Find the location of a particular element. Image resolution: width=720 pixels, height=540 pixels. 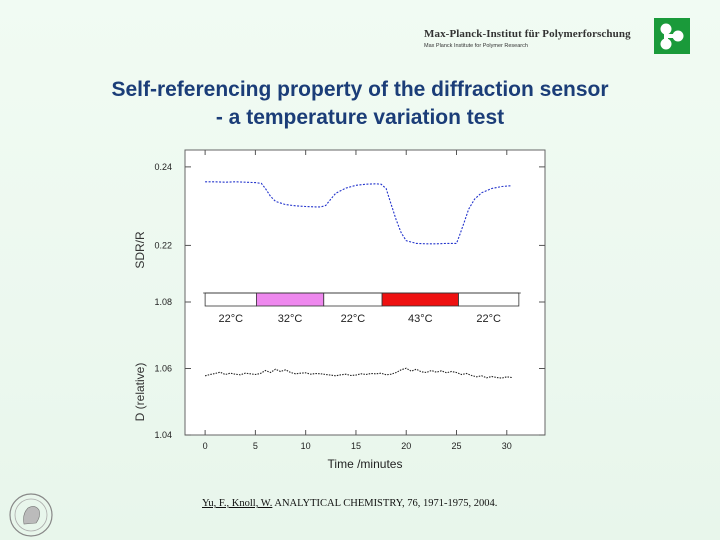

x-tick-label: 5 is located at coordinates (255, 446).